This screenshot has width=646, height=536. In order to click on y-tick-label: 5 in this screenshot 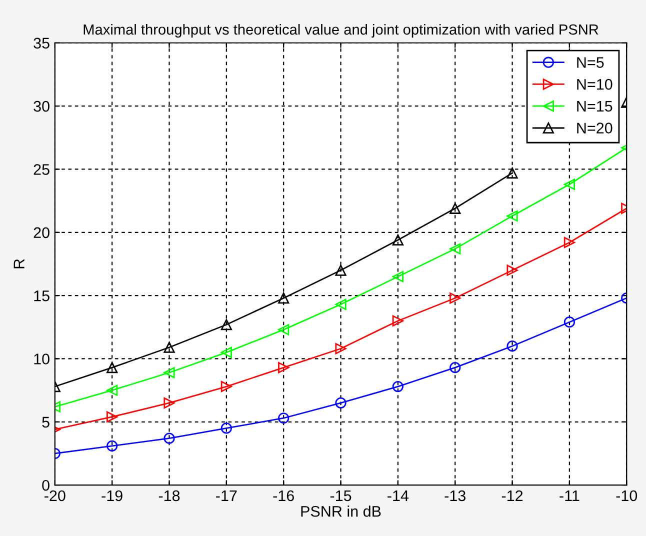, I will do `click(46, 422)`.